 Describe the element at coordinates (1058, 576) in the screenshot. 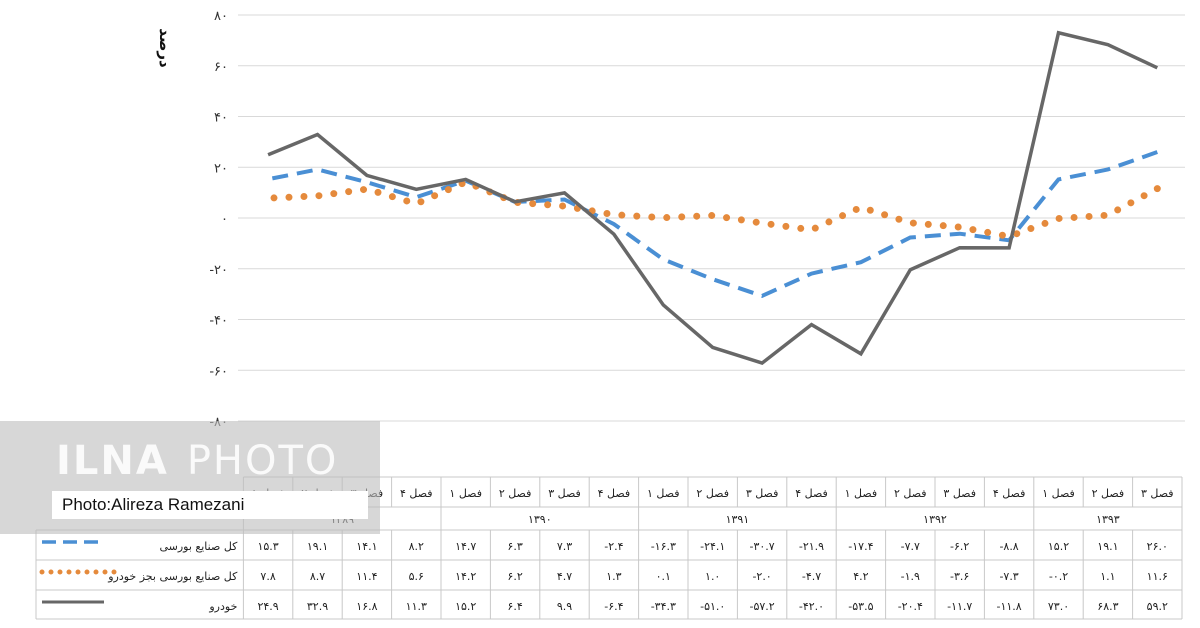

I see `data-cell: -۰.۲` at that location.